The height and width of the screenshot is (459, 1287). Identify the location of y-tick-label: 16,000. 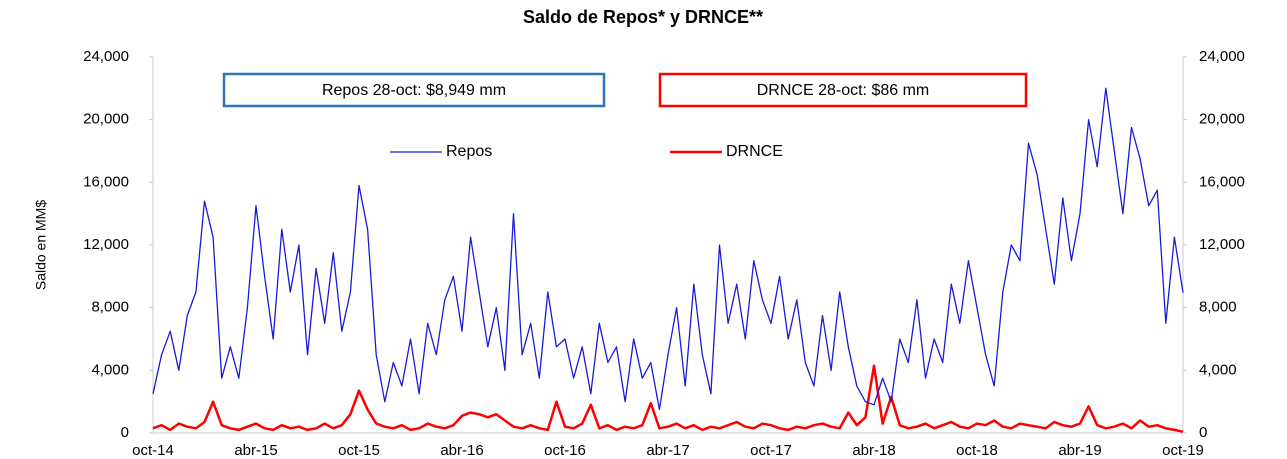
(106, 181).